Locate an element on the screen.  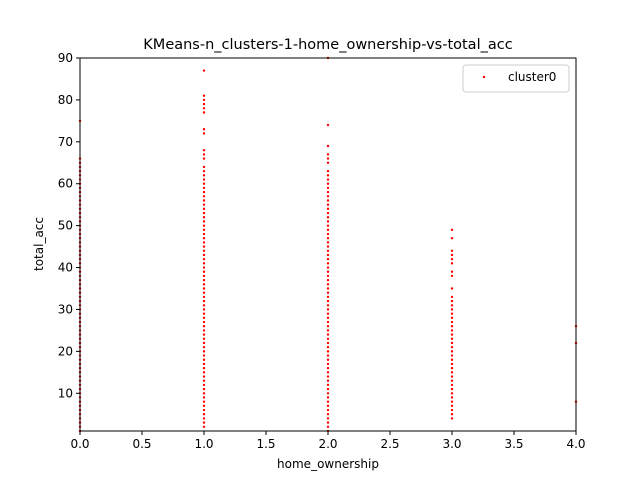
x-tick-label: 1.5 is located at coordinates (265, 444).